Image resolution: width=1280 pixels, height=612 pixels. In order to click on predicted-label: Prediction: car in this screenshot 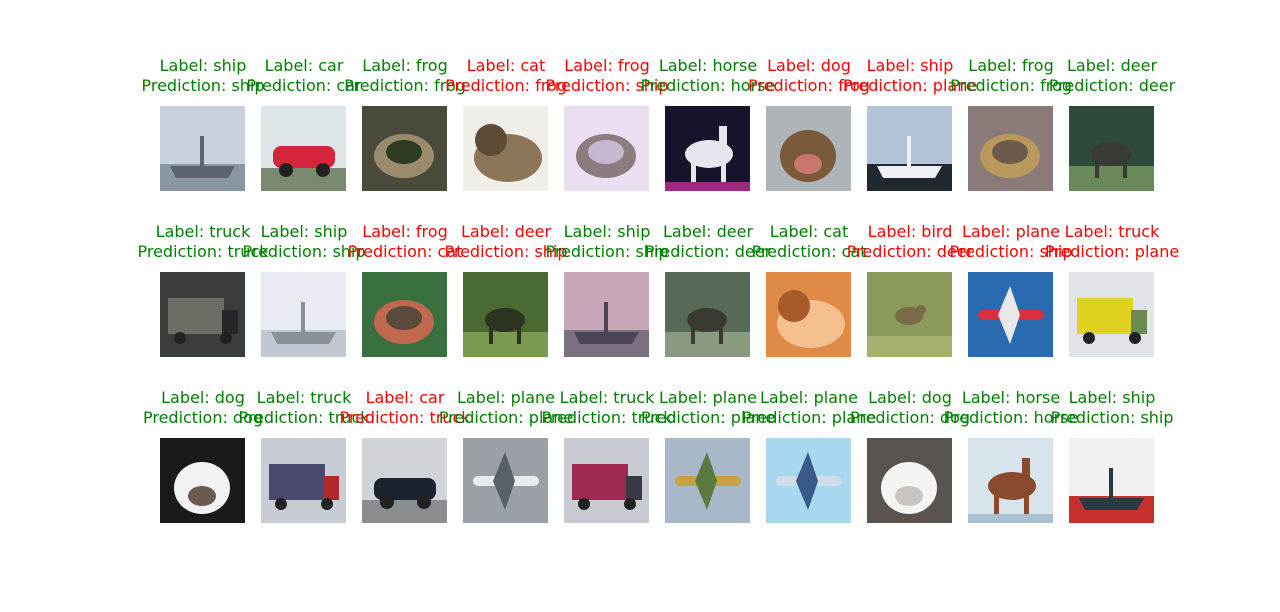, I will do `click(304, 85)`.